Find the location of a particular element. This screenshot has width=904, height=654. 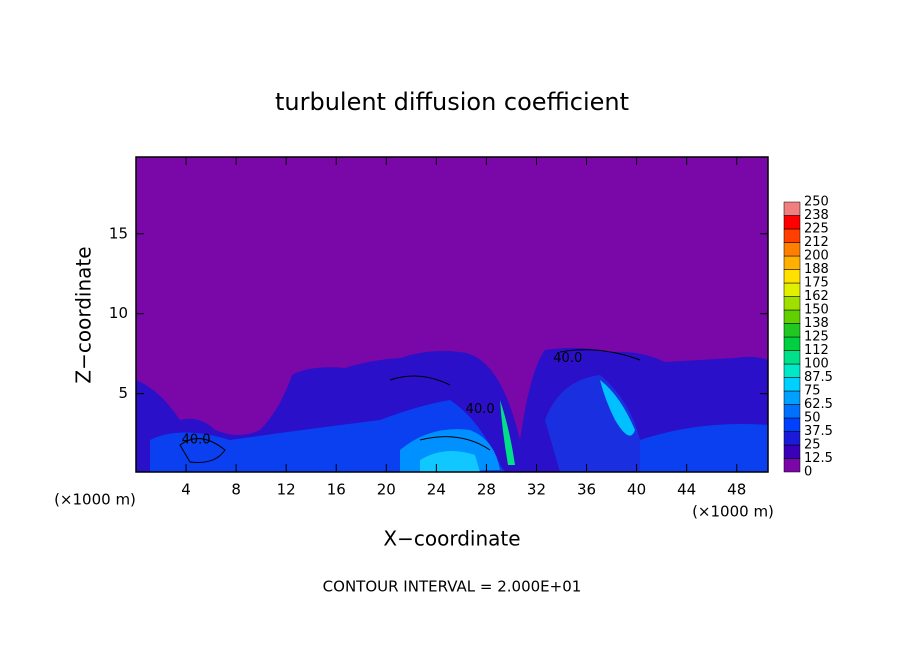

colorbar-label: 50 is located at coordinates (812, 418).